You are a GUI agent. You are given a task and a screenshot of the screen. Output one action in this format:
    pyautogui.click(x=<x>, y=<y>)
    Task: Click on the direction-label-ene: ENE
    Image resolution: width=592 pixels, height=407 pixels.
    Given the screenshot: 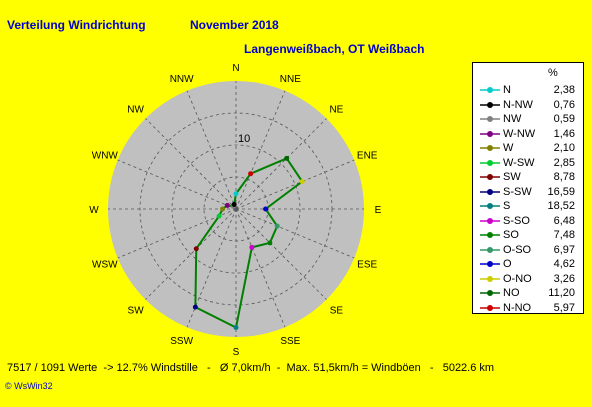 What is the action you would take?
    pyautogui.click(x=367, y=156)
    